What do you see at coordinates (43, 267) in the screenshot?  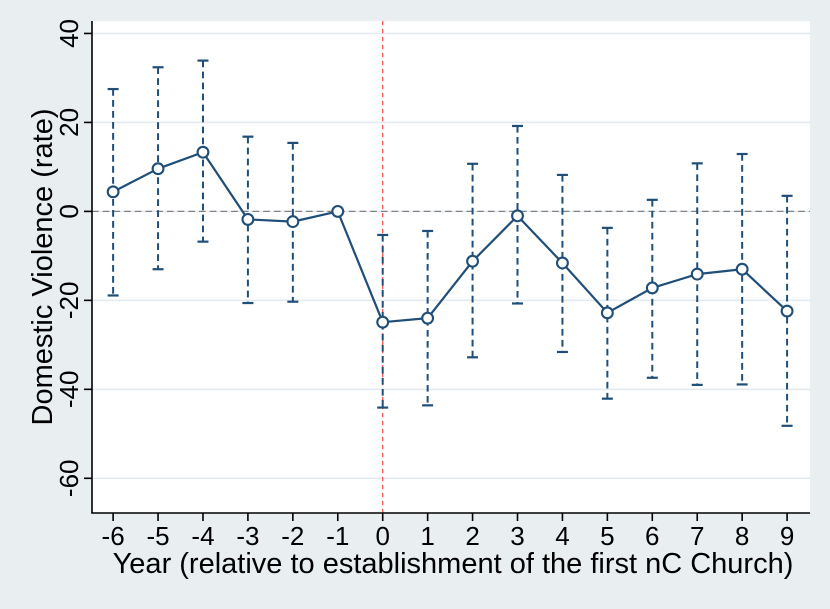 I see `y-axis-title: Domestic Violence (rate)` at bounding box center [43, 267].